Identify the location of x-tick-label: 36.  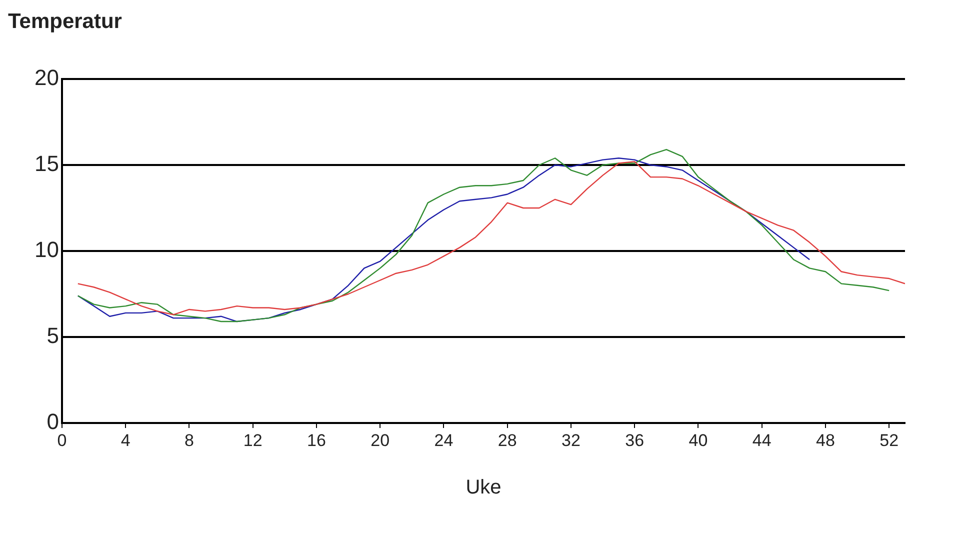
(634, 440).